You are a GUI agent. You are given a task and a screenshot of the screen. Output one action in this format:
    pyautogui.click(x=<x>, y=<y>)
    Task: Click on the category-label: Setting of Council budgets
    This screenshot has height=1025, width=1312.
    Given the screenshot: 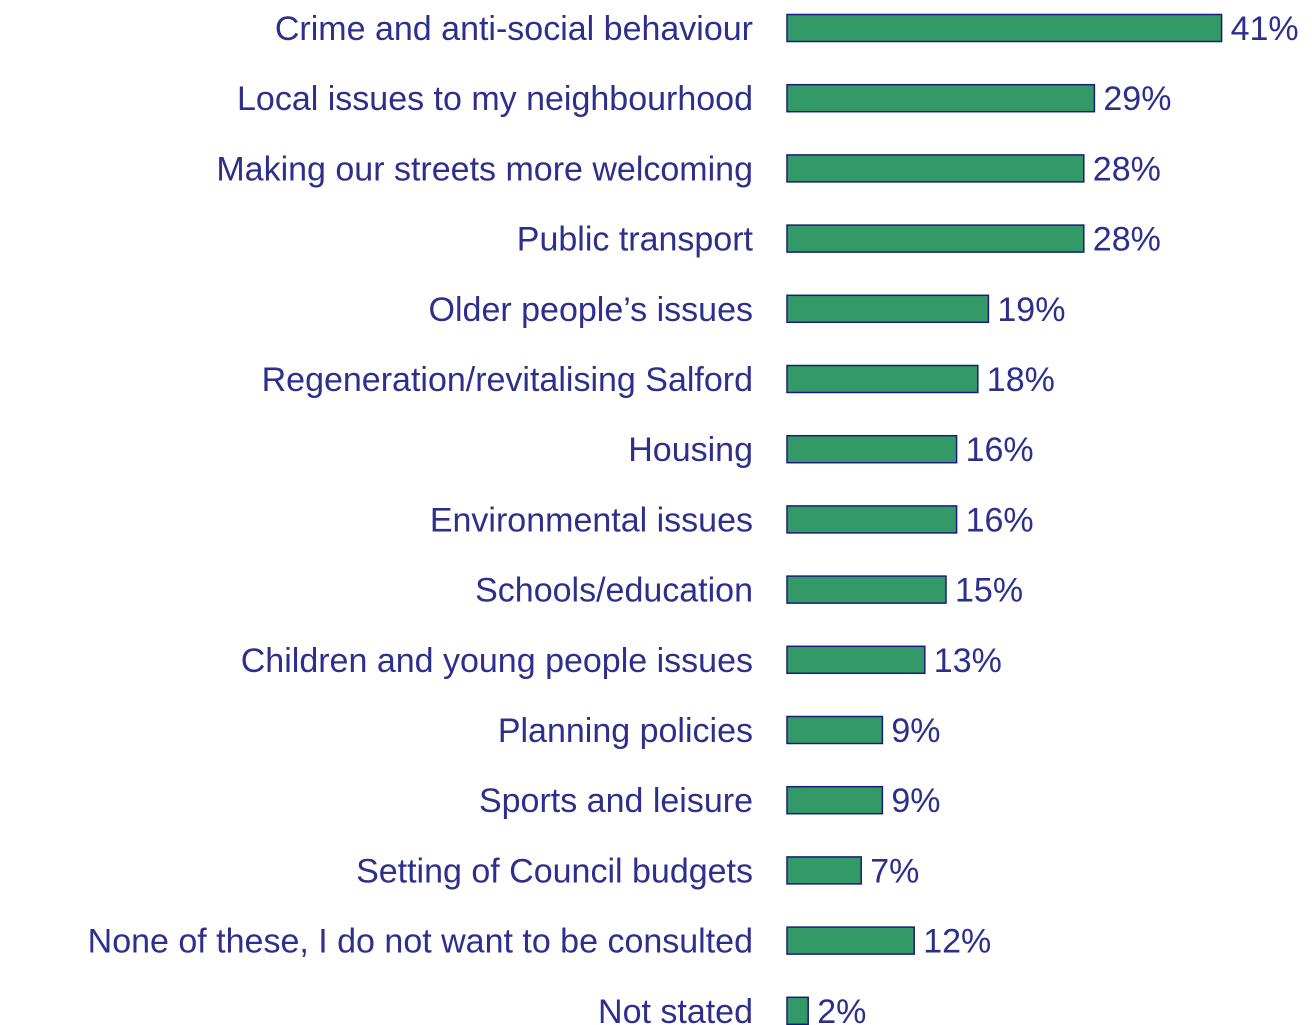 What is the action you would take?
    pyautogui.click(x=554, y=871)
    